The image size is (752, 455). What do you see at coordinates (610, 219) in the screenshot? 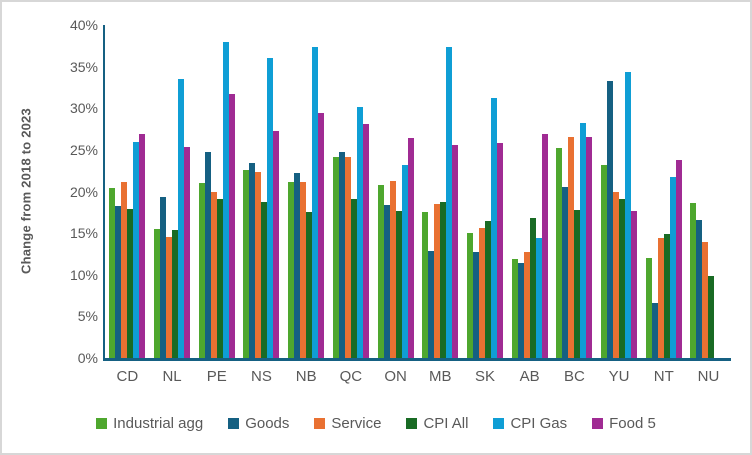
I see `bar-goods-yu` at bounding box center [610, 219].